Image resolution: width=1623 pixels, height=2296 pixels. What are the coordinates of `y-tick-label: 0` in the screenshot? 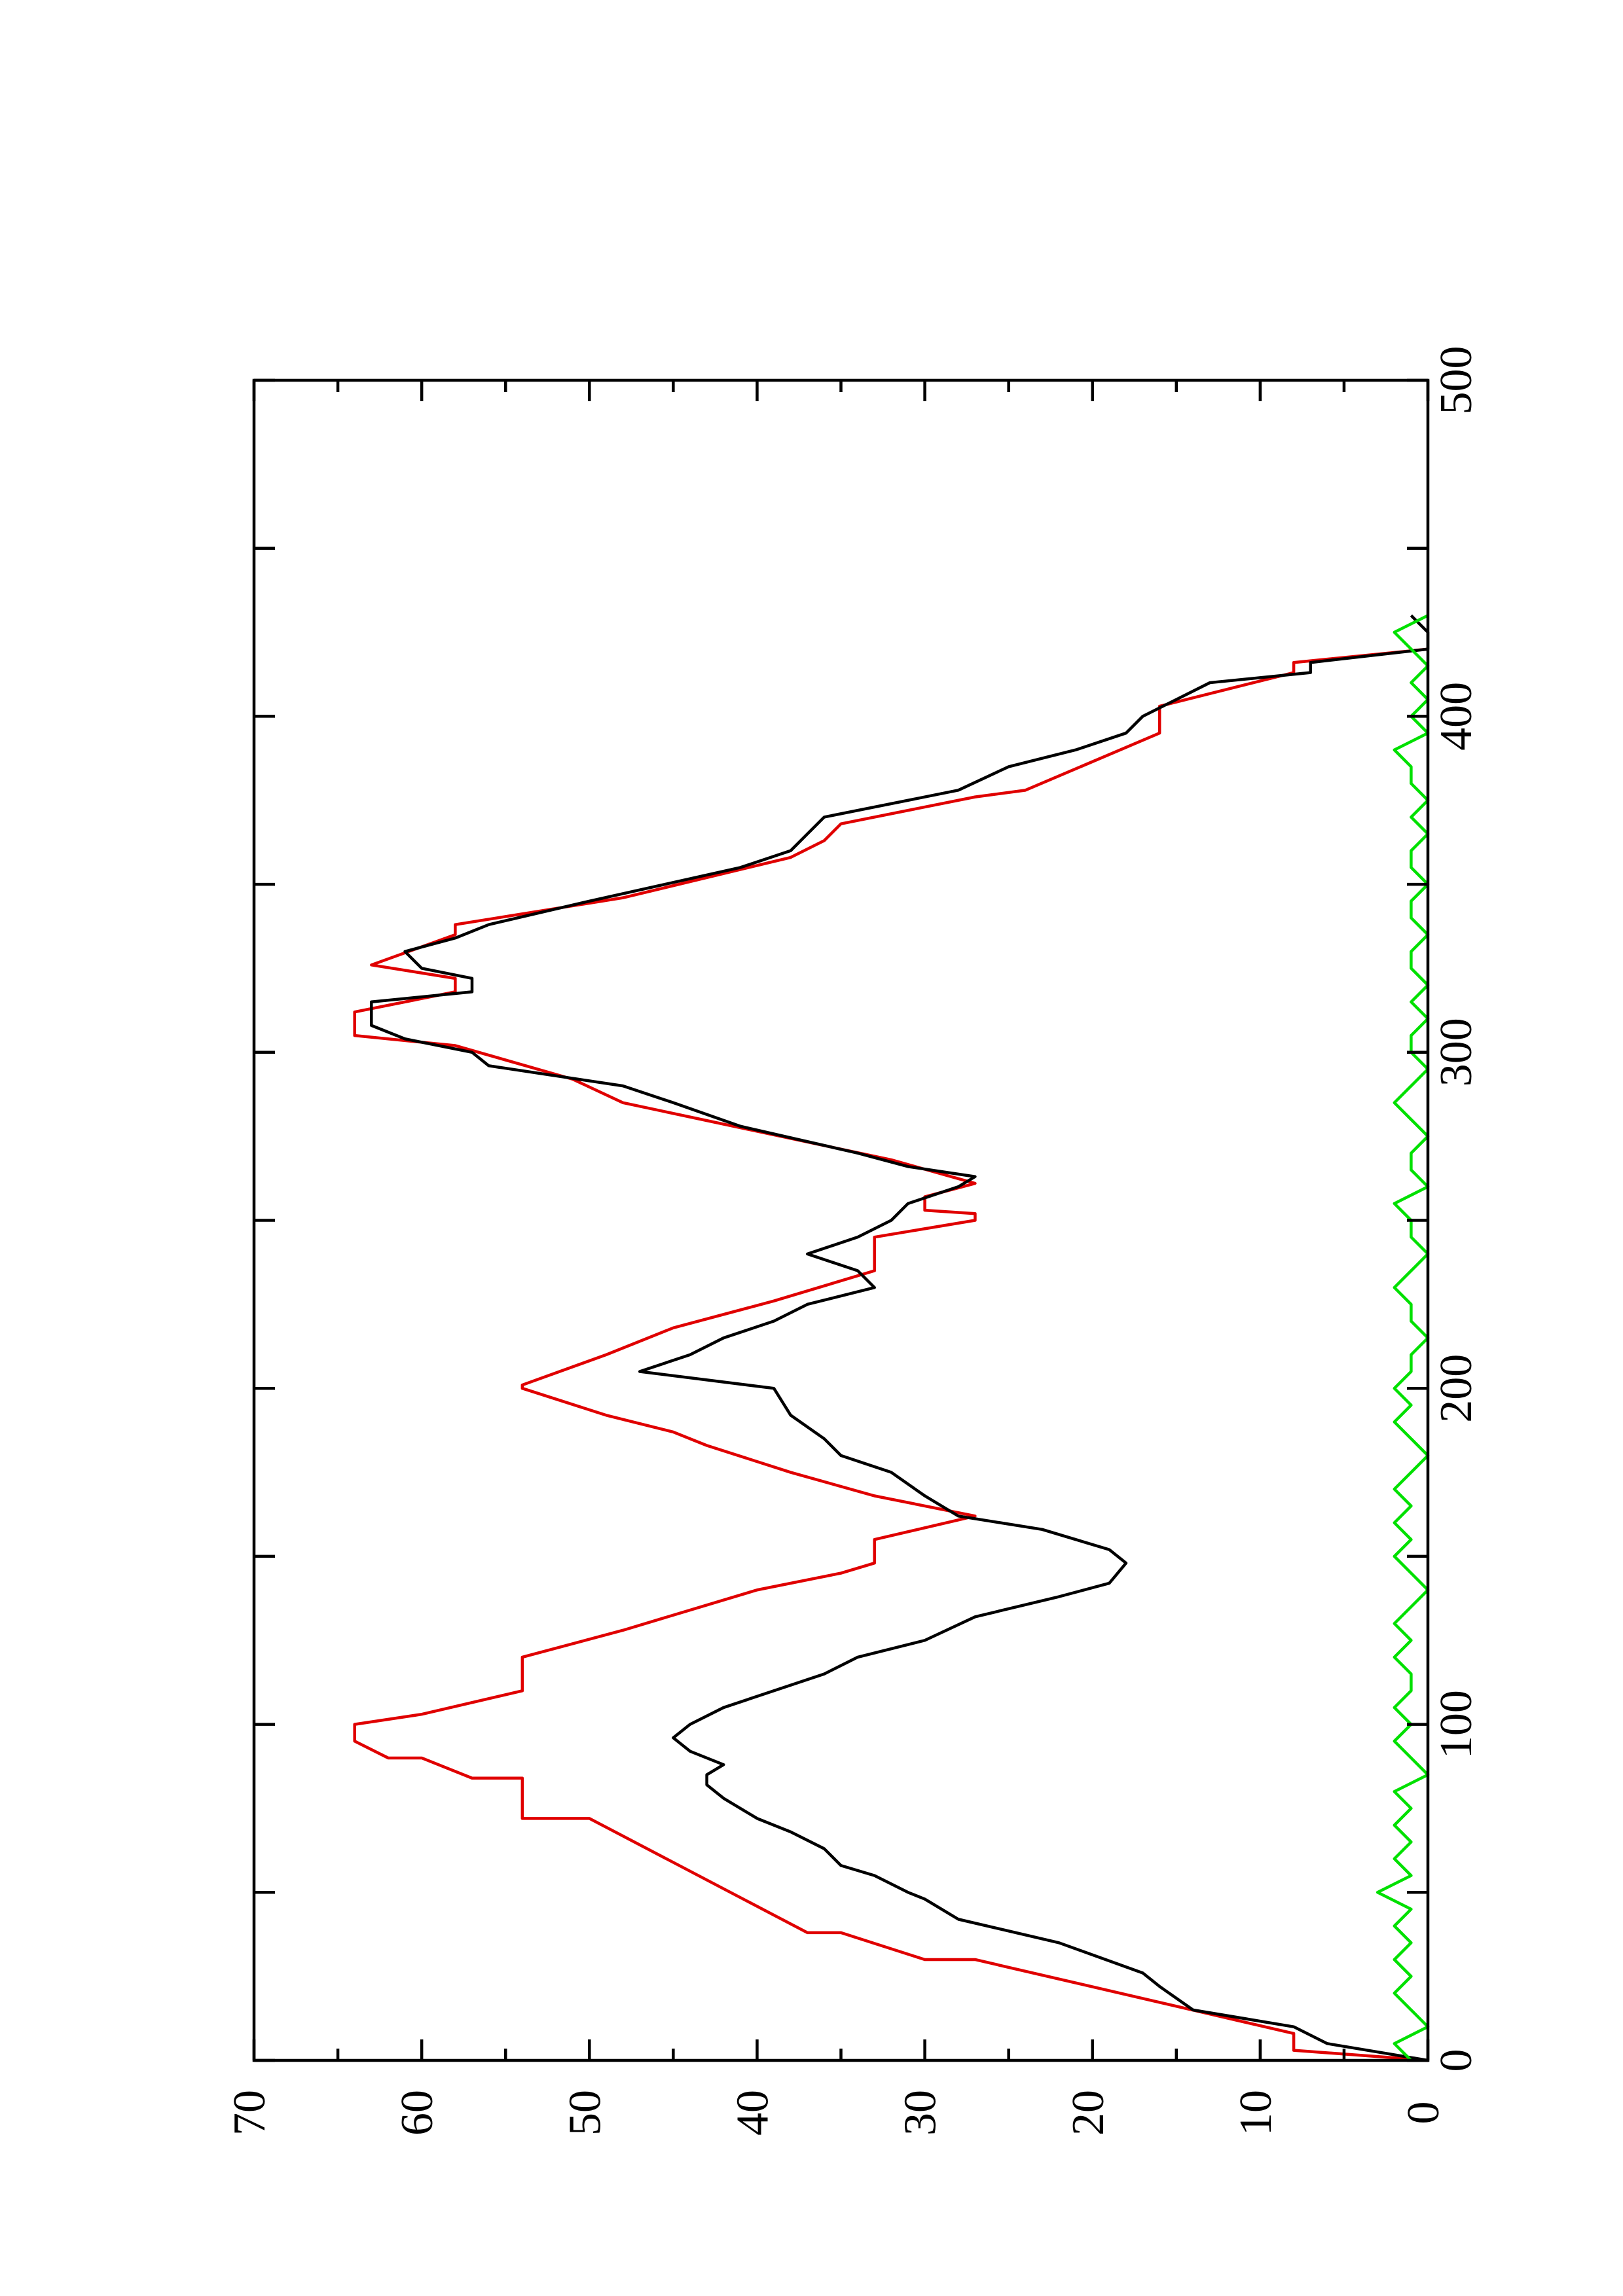 It's located at (1423, 2113).